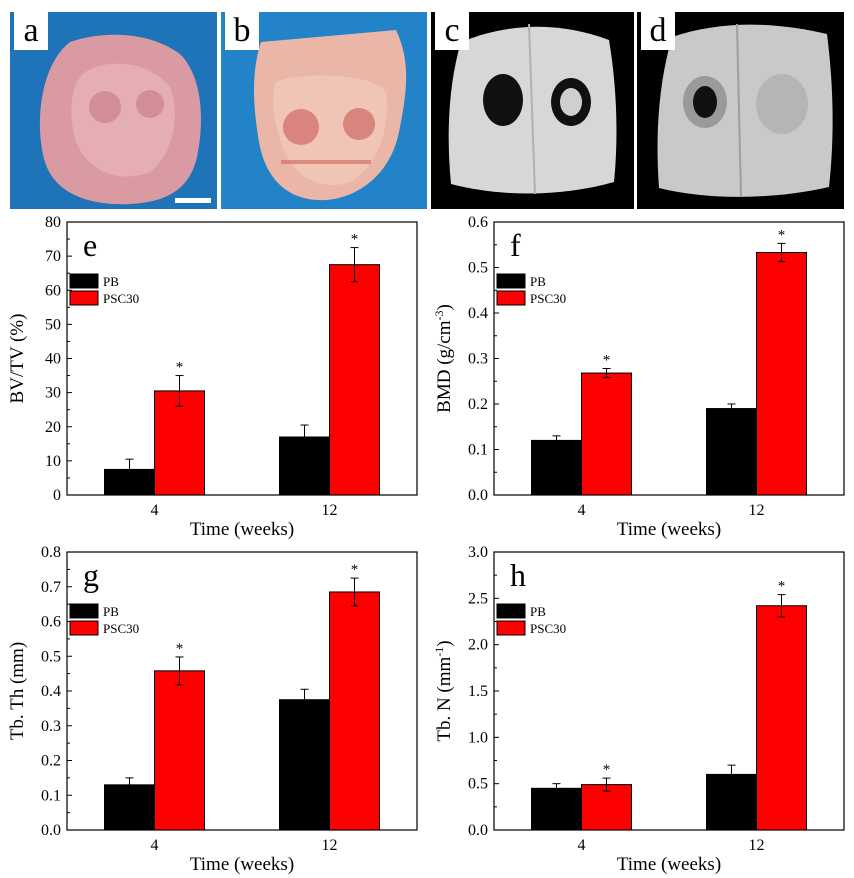 This screenshot has width=854, height=878. I want to click on y-tick-label: 30, so click(53, 393).